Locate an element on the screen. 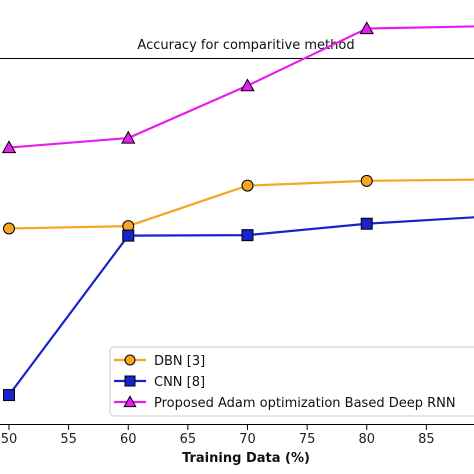 This screenshot has width=474, height=474. x-tick-label: 85 is located at coordinates (426, 439).